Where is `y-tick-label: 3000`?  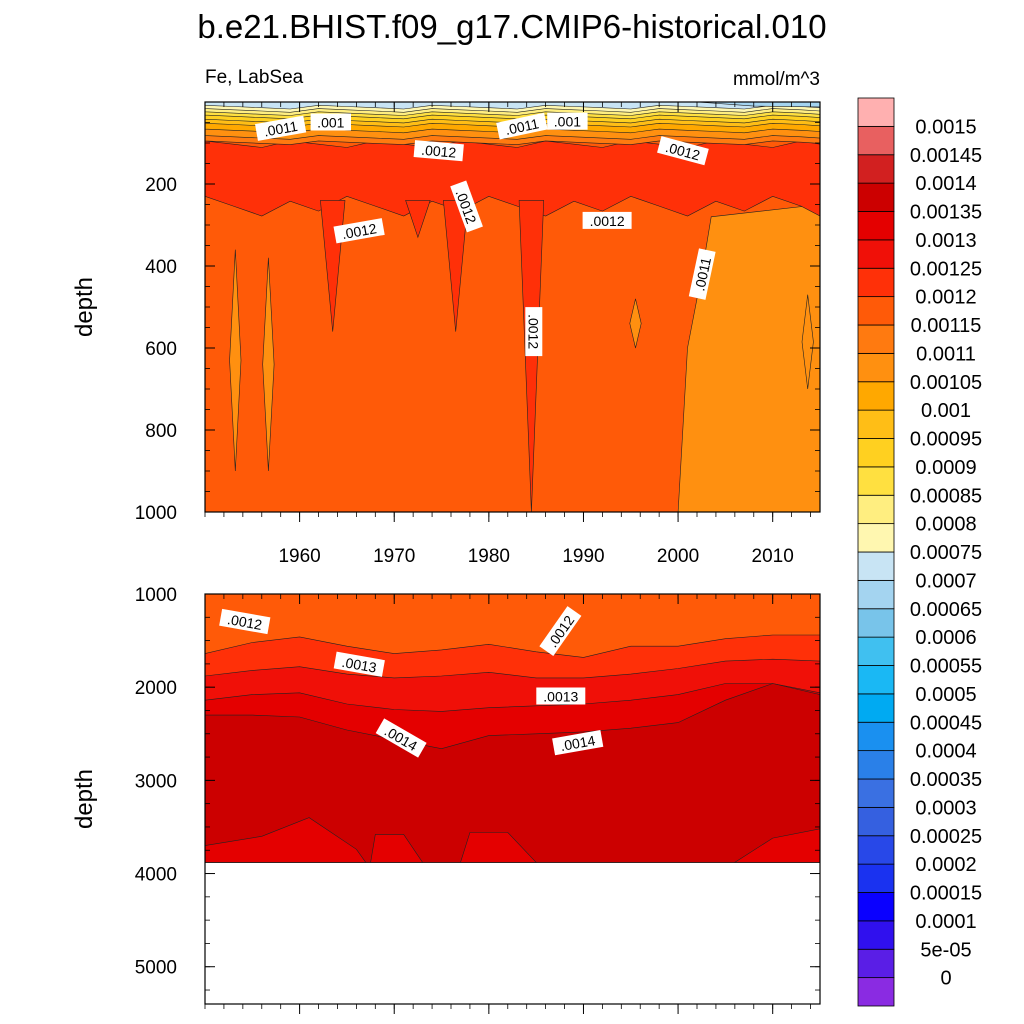
y-tick-label: 3000 is located at coordinates (156, 781).